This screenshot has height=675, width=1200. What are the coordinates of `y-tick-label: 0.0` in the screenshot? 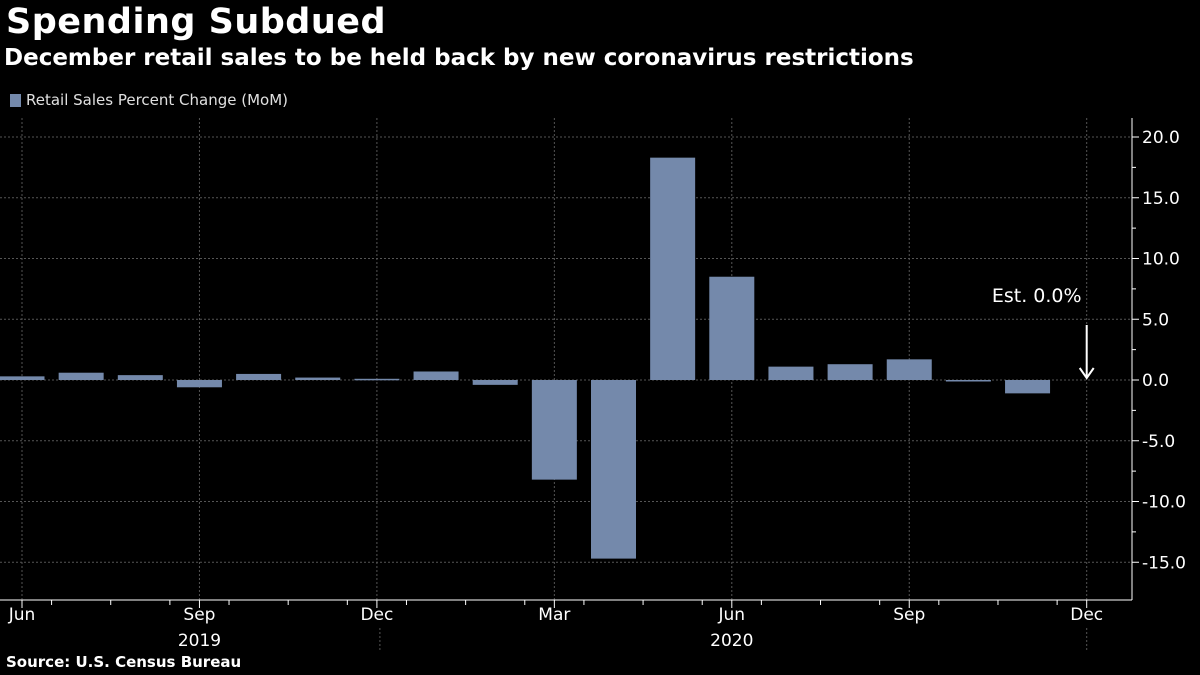 It's located at (1155, 381).